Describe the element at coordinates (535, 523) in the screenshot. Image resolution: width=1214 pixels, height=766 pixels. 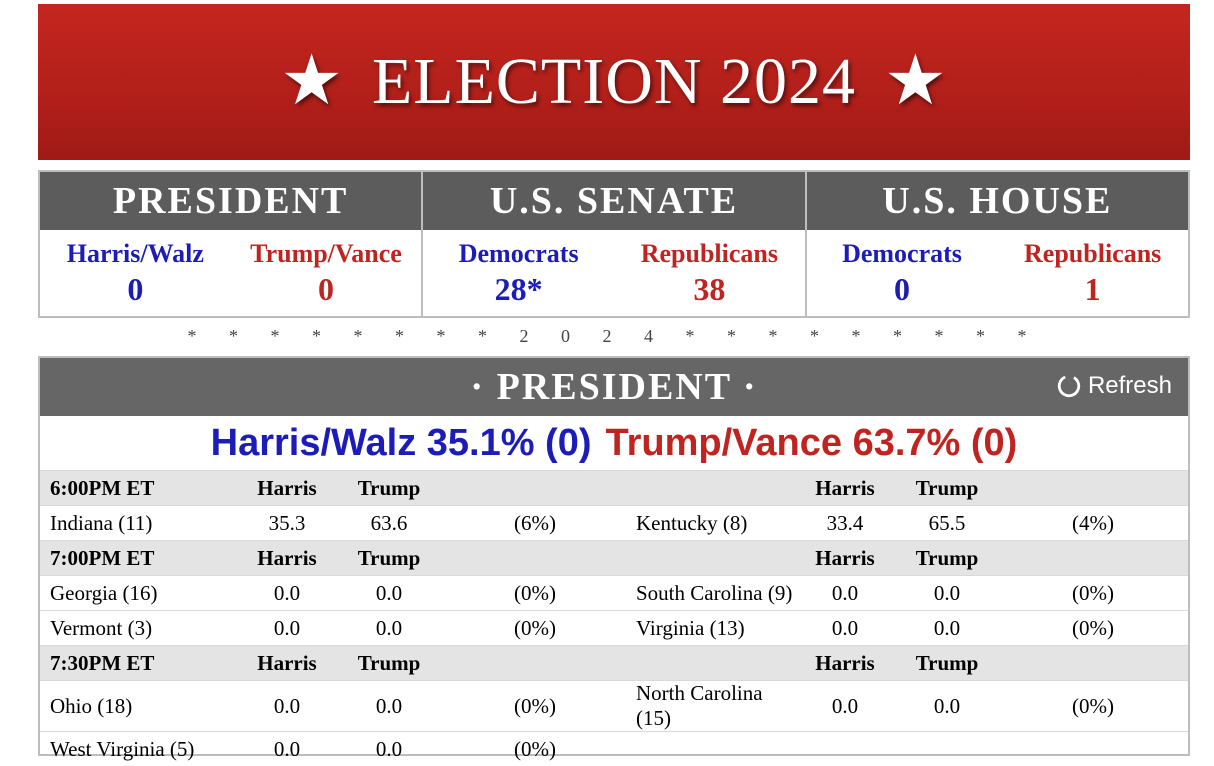
I see `reporting-pct: (6%)` at that location.